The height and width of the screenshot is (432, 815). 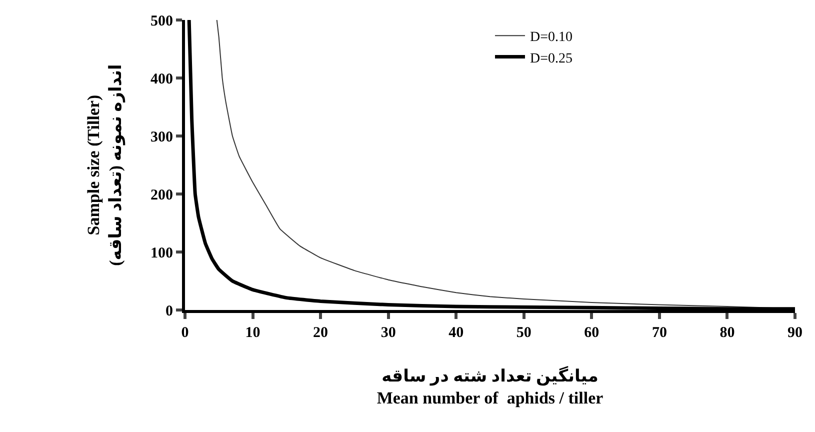 I want to click on y-tick-label: 400, so click(x=161, y=79).